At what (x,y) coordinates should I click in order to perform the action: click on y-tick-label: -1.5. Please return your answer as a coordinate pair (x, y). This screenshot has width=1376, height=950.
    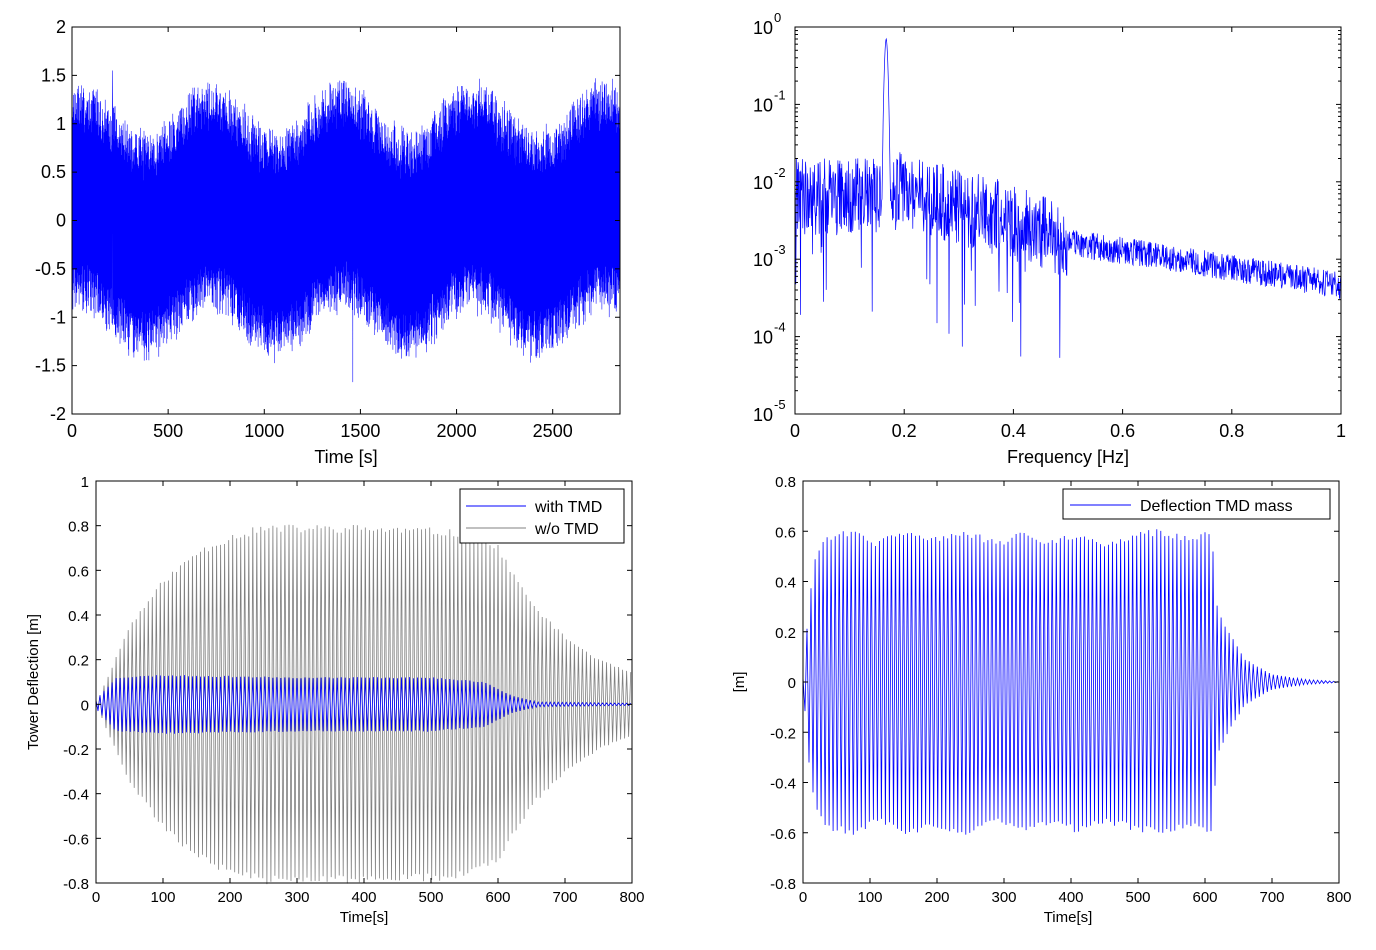
    Looking at the image, I should click on (50, 366).